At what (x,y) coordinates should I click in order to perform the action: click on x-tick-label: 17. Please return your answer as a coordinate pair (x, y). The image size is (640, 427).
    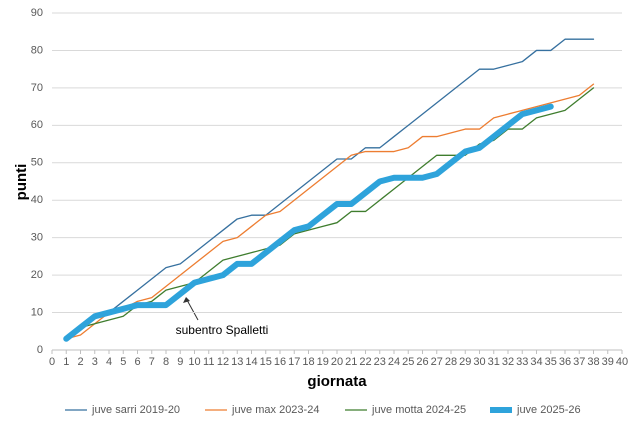
    Looking at the image, I should click on (294, 362).